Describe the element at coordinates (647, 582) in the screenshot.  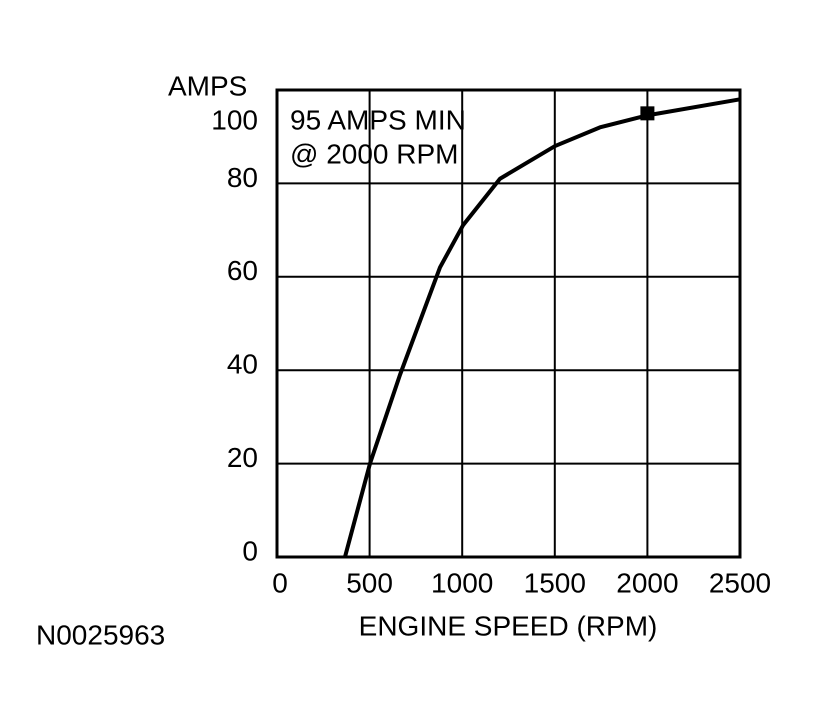
I see `x-tick-label: 2000` at that location.